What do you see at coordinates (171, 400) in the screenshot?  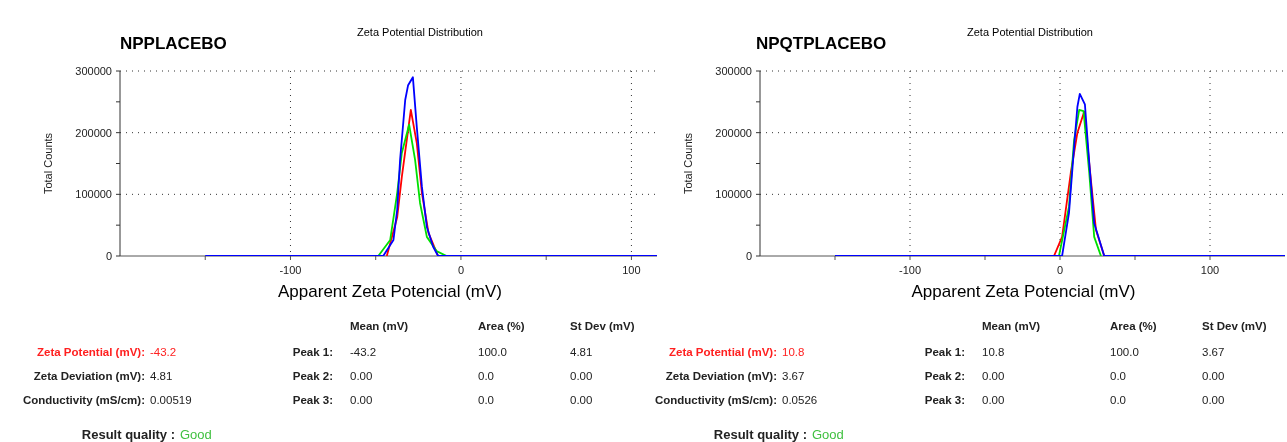 I see `text: 0.00519` at bounding box center [171, 400].